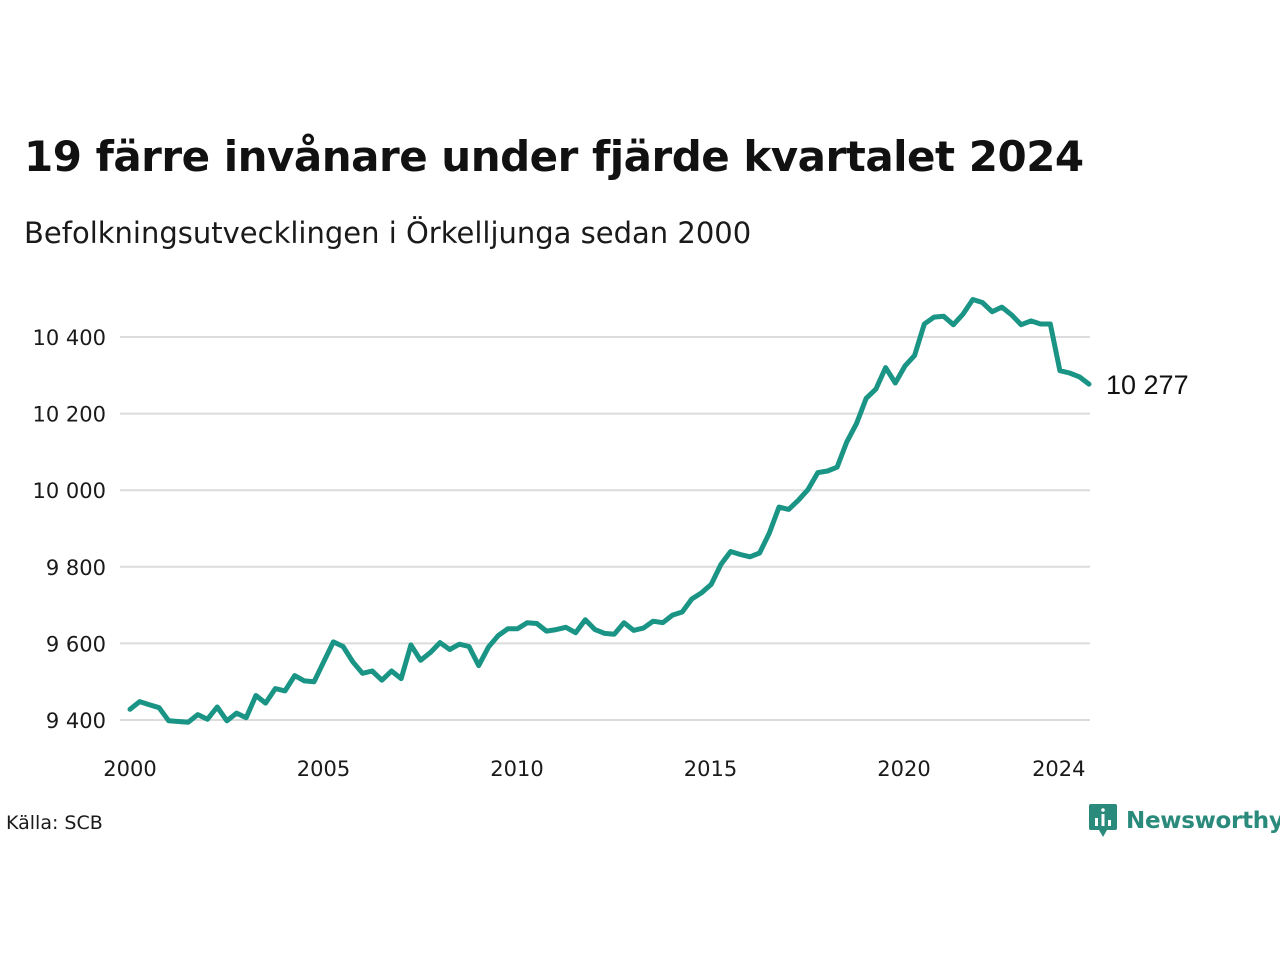  I want to click on y-axis: 9 400 9 600 9 800 10 000 10 200 10 400, so click(69, 529).